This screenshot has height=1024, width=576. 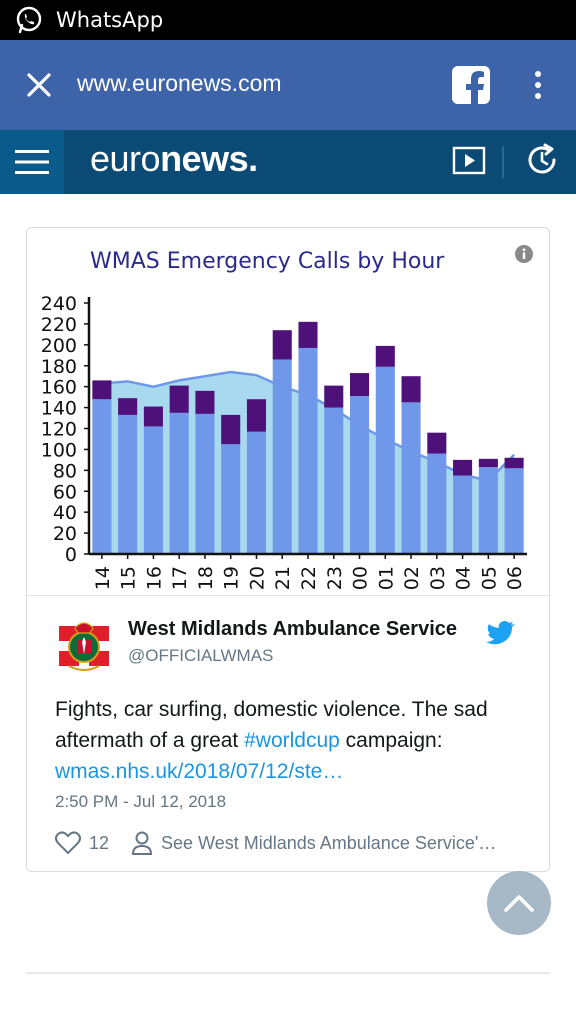 What do you see at coordinates (489, 578) in the screenshot?
I see `x-tick-label-05: 05` at bounding box center [489, 578].